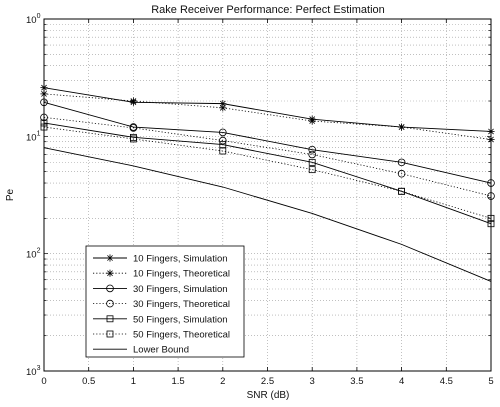 The image size is (500, 407). What do you see at coordinates (356, 381) in the screenshot?
I see `x-tick-label: 3.5` at bounding box center [356, 381].